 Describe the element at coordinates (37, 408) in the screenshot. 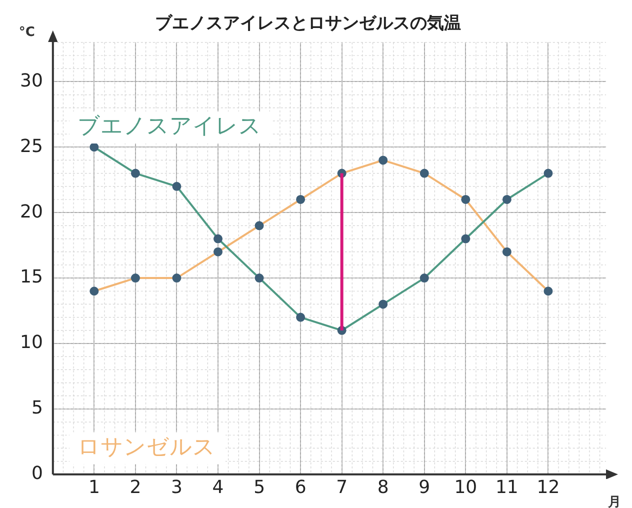

I see `y-tick-label: 5` at that location.